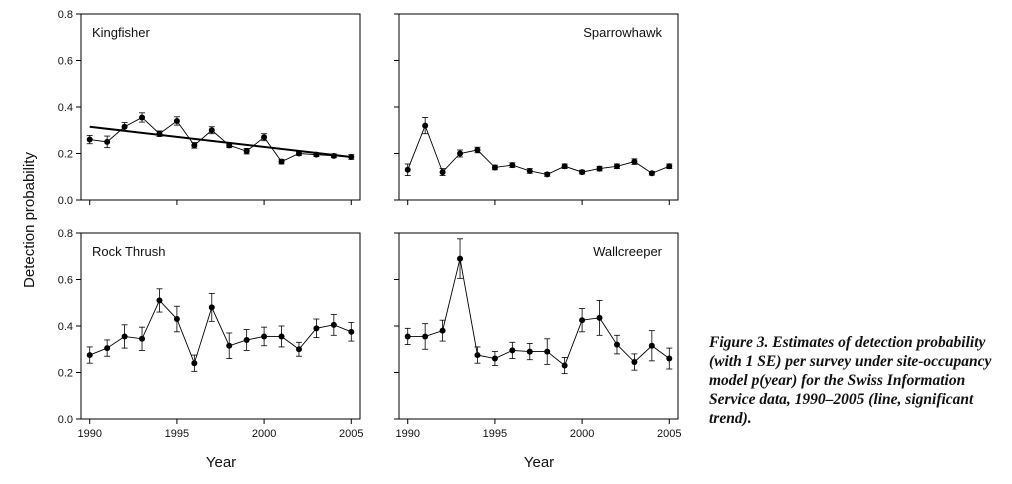 The image size is (1012, 484). I want to click on trend-line, so click(220, 141).